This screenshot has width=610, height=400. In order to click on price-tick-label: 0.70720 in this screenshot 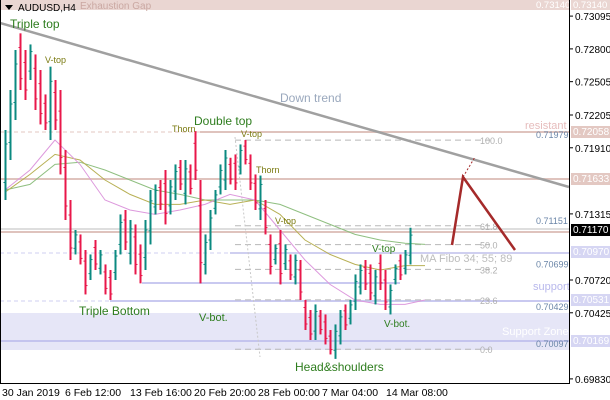, I will do `click(592, 281)`.